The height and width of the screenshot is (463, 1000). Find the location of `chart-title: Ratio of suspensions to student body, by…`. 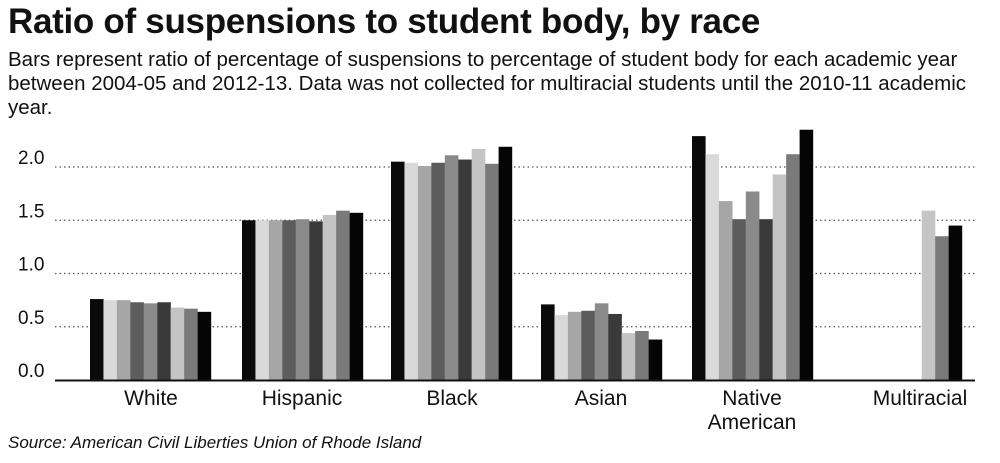

chart-title: Ratio of suspensions to student body, by… is located at coordinates (384, 21).